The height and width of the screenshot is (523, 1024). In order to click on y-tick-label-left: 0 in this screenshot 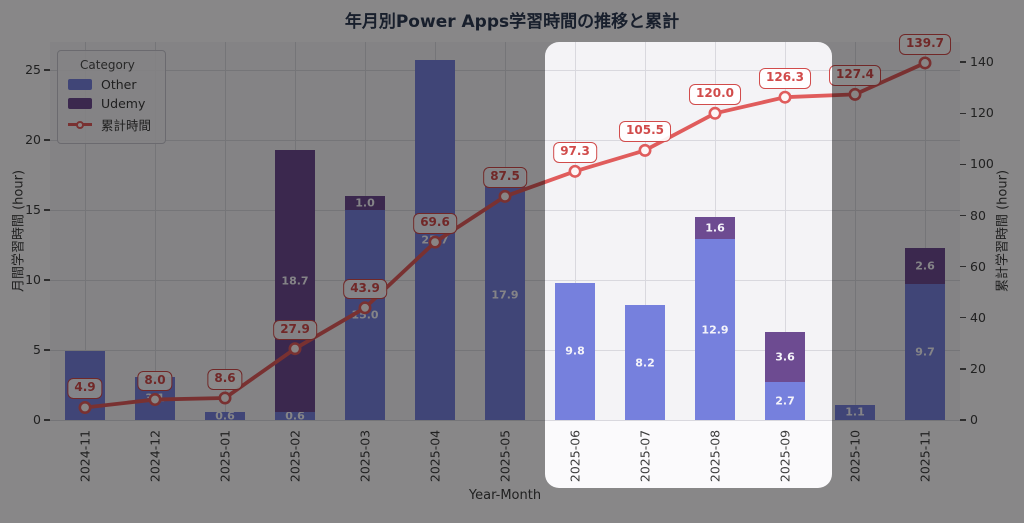, I will do `click(37, 419)`.